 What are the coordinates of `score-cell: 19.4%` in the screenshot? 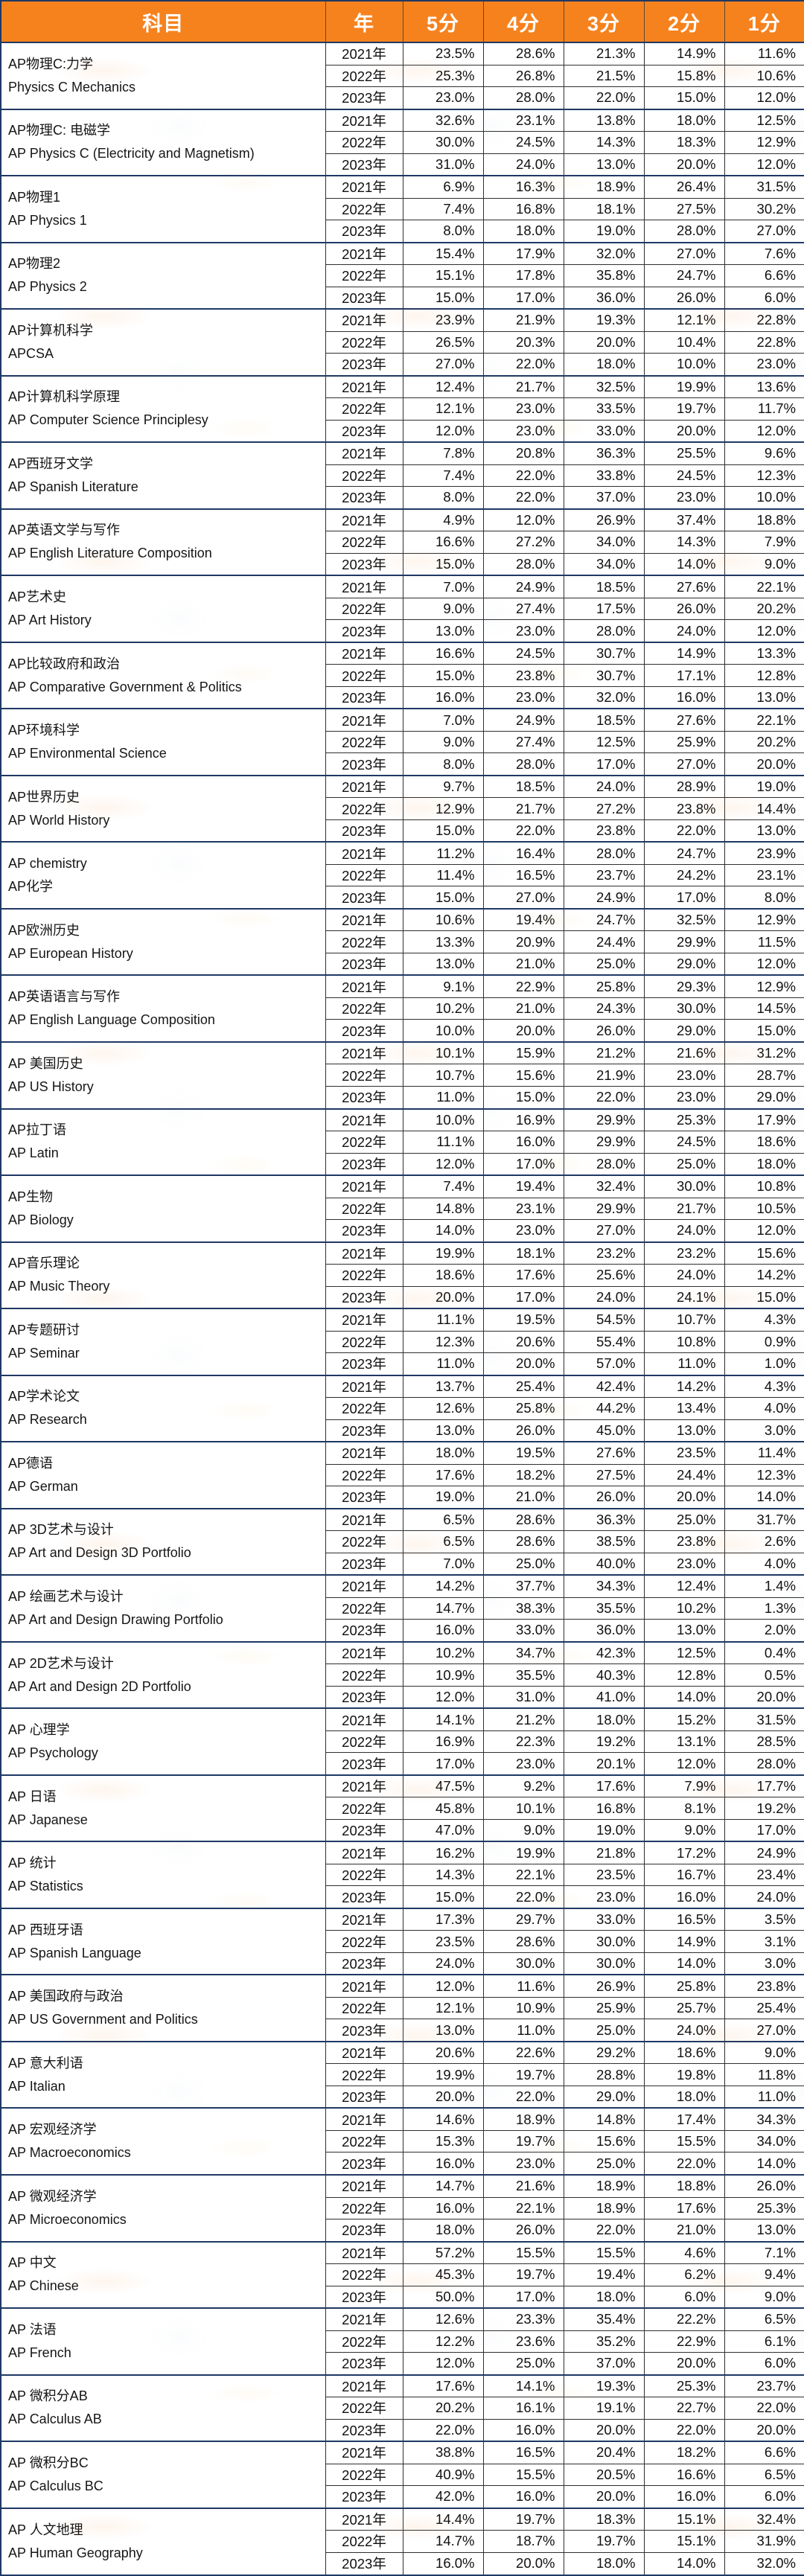 It's located at (523, 919).